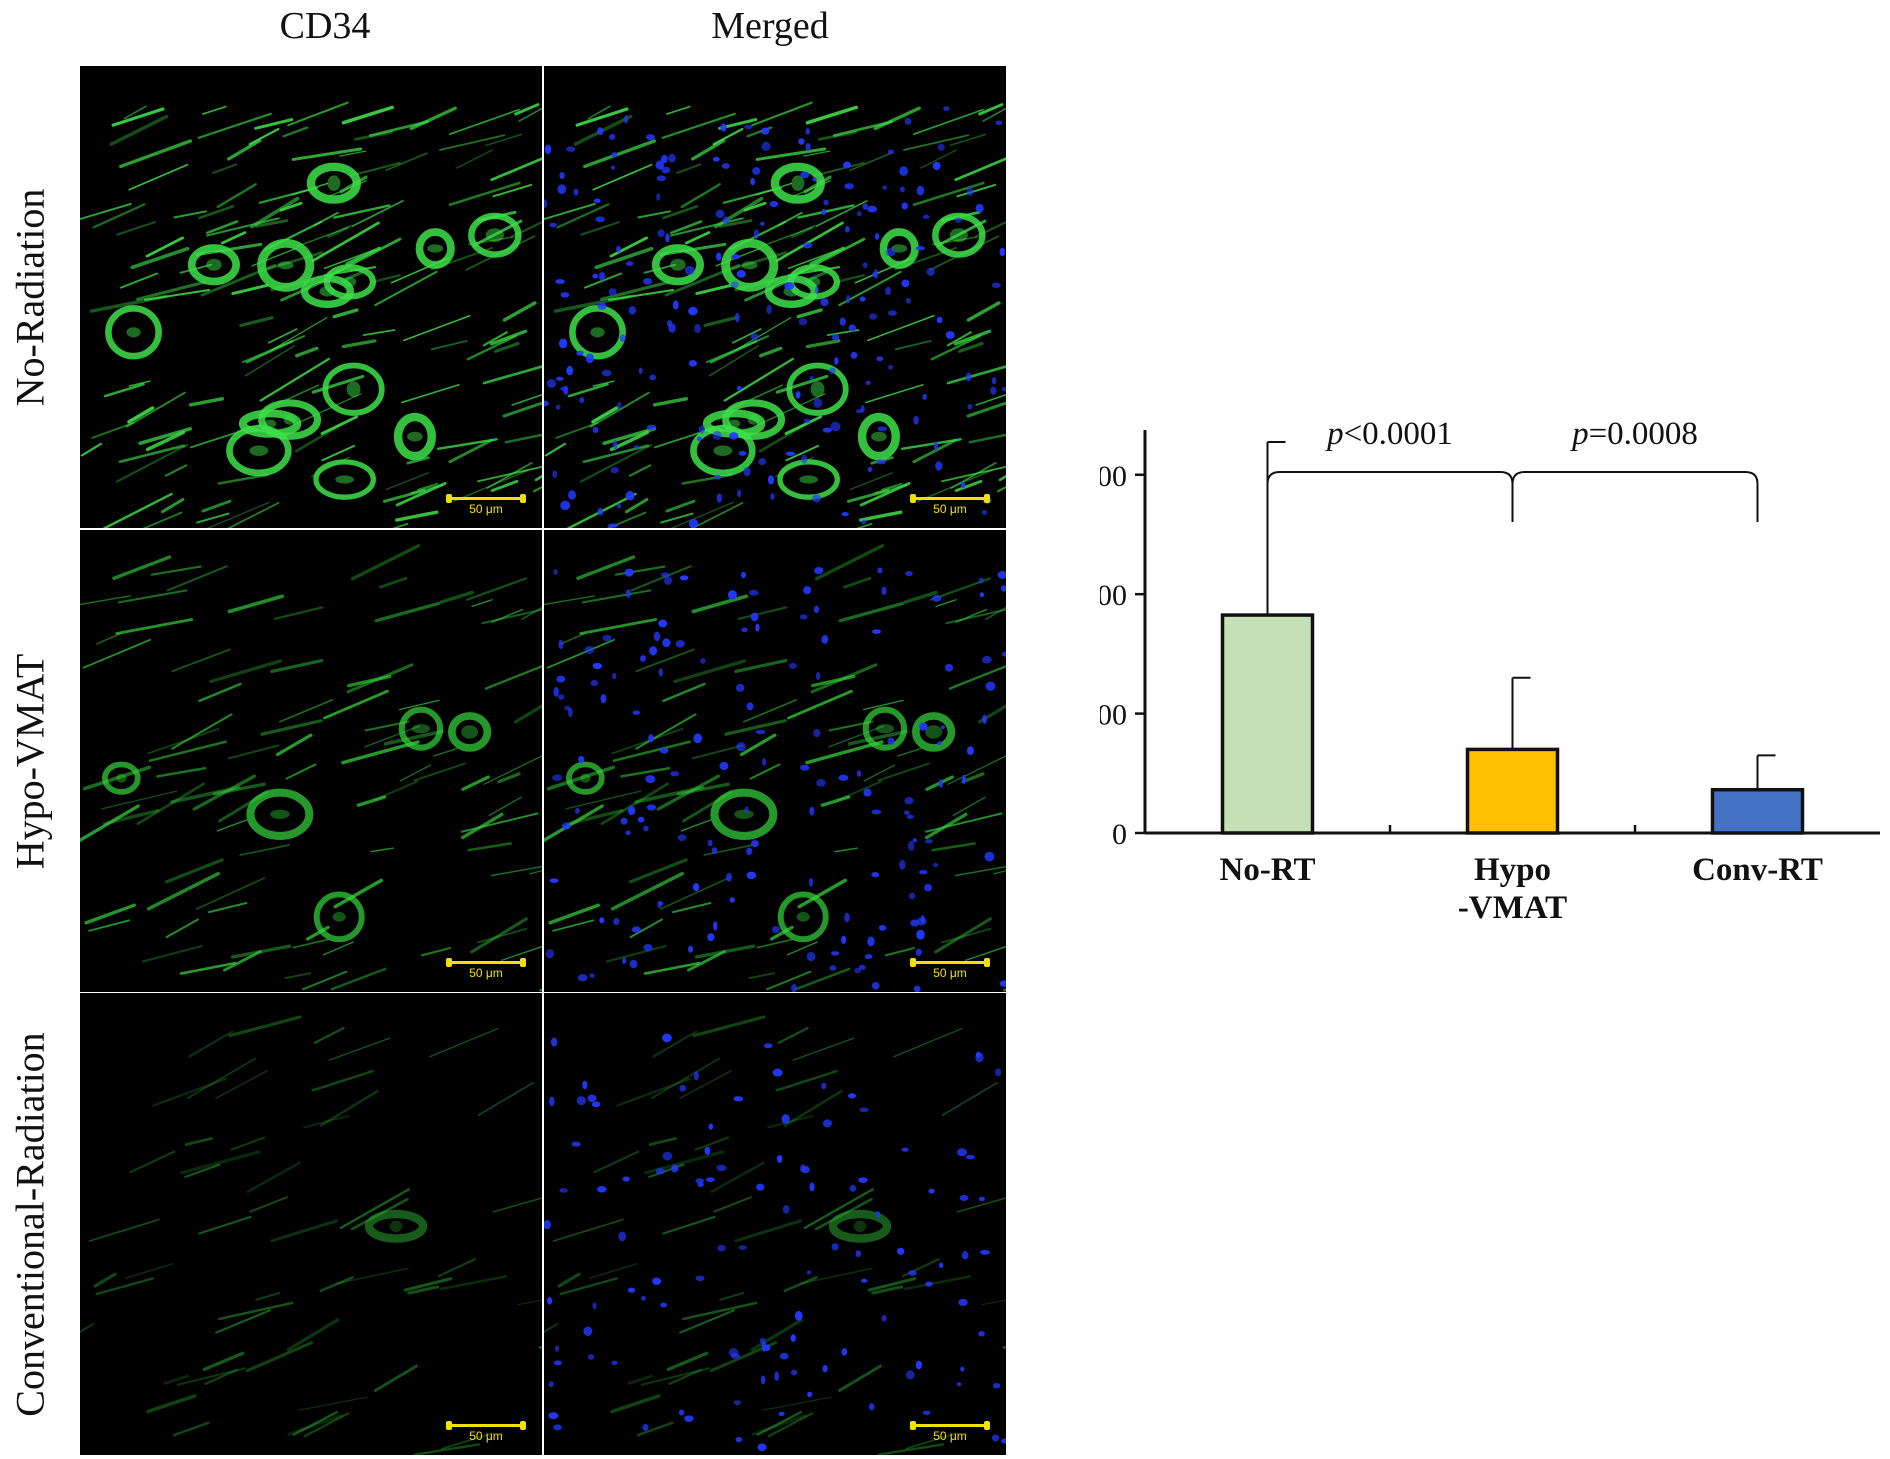 This screenshot has width=1890, height=1459. What do you see at coordinates (770, 26) in the screenshot?
I see `column-header-merged: Merged` at bounding box center [770, 26].